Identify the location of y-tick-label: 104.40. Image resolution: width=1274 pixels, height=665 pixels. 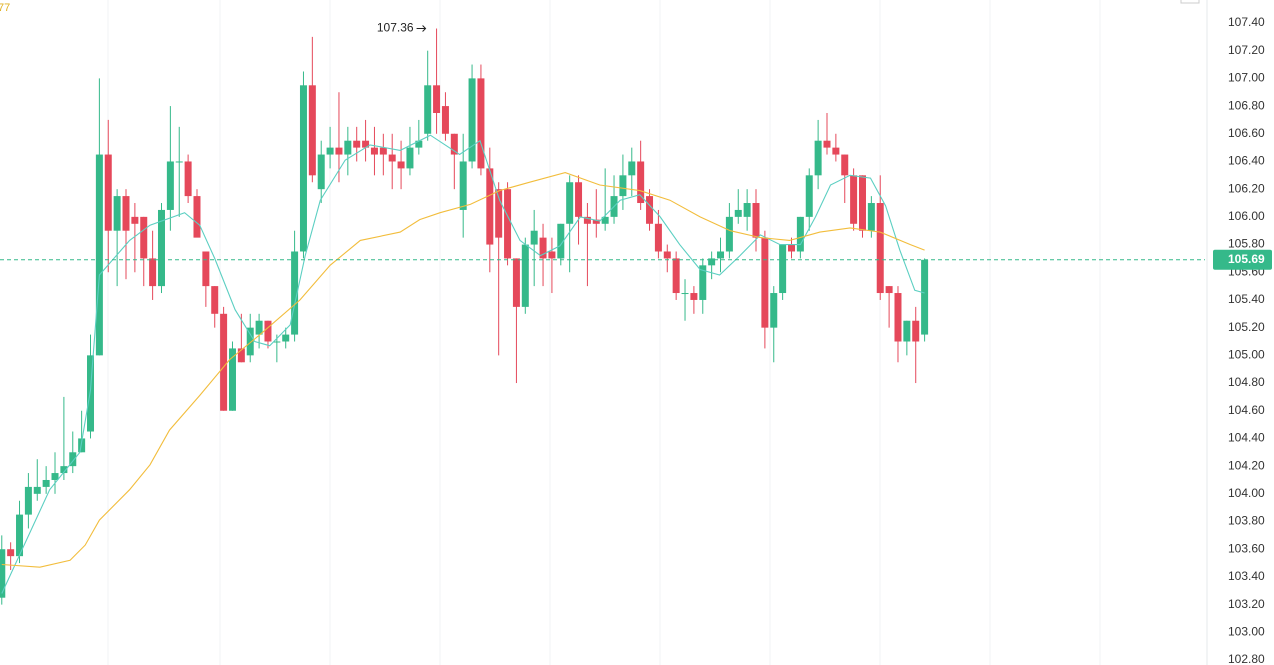
(1246, 438).